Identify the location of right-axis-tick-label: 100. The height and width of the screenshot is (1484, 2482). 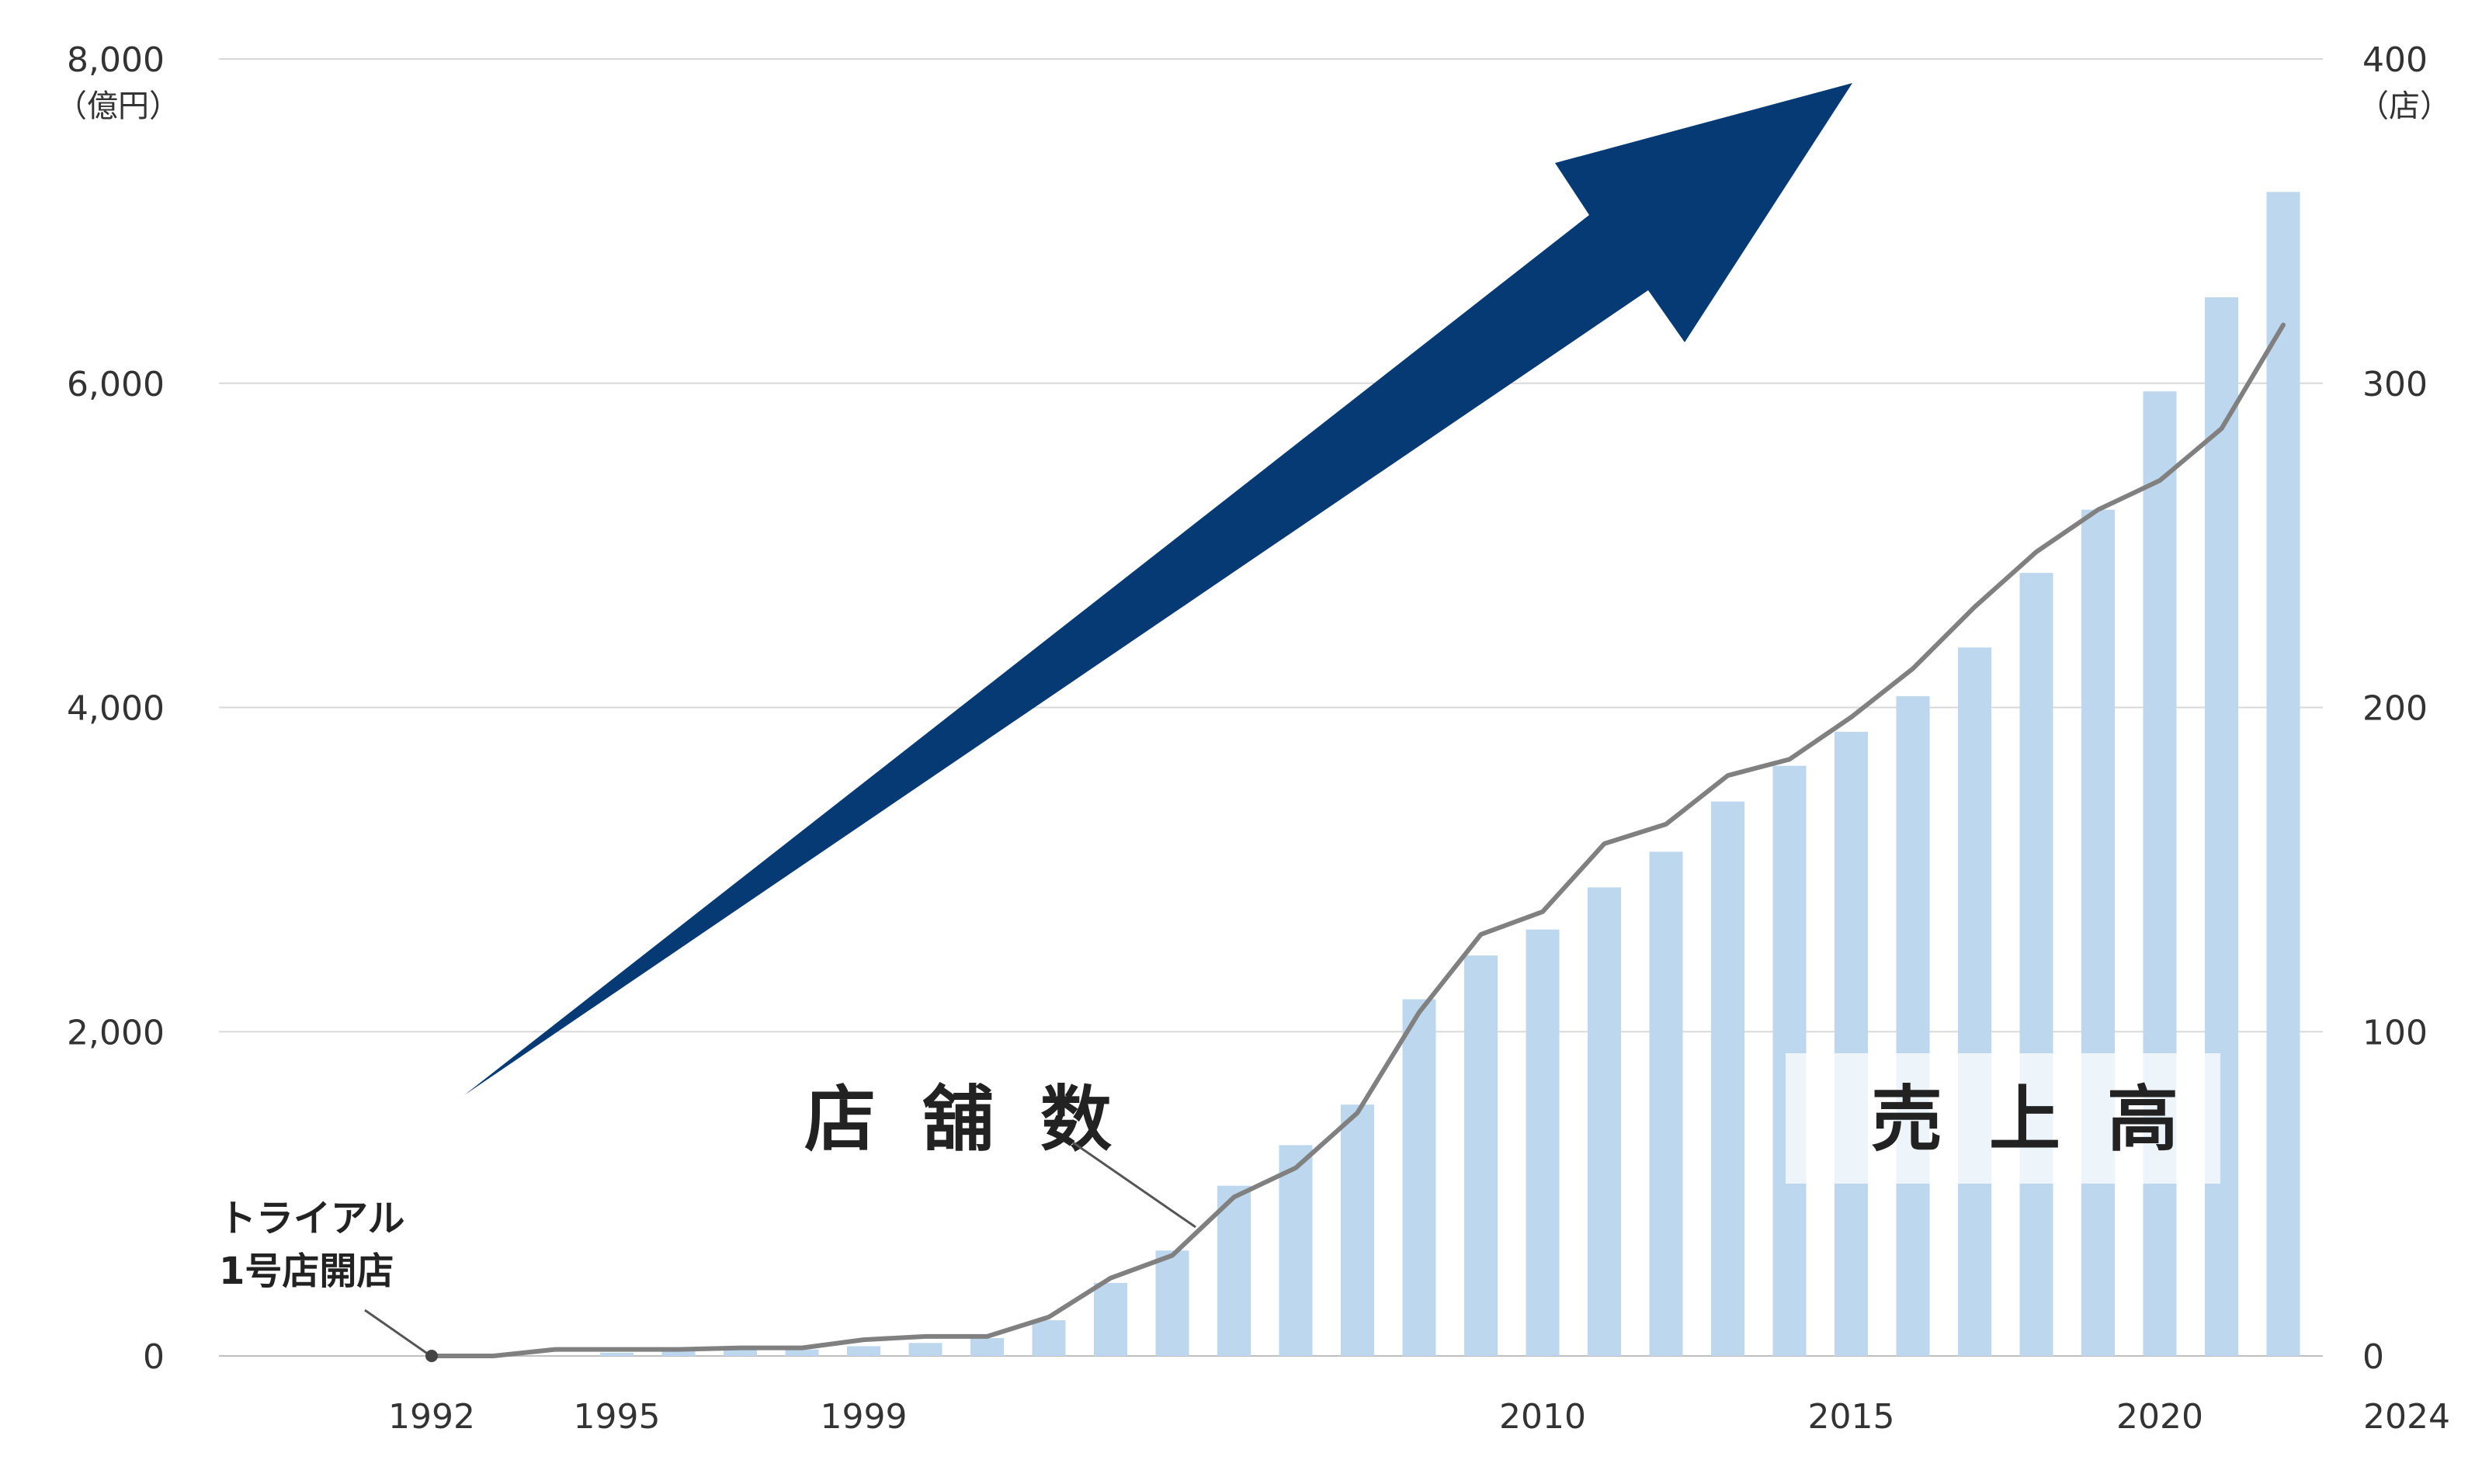
(2395, 1032).